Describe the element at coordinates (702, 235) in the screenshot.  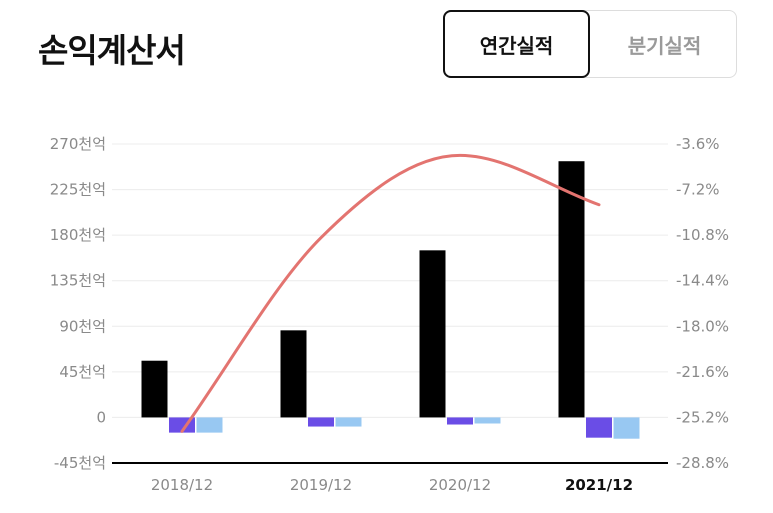
I see `y-right-tick-label: -10.8%` at that location.